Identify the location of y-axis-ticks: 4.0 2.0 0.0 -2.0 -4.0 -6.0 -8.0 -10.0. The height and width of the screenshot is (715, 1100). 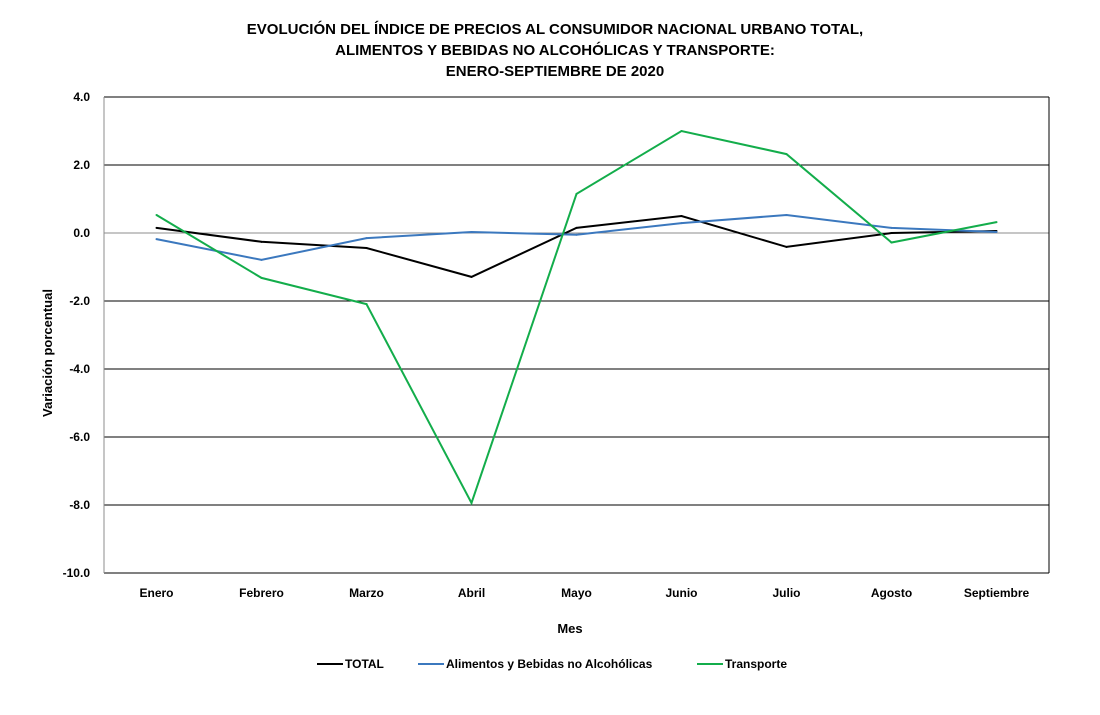
(77, 335).